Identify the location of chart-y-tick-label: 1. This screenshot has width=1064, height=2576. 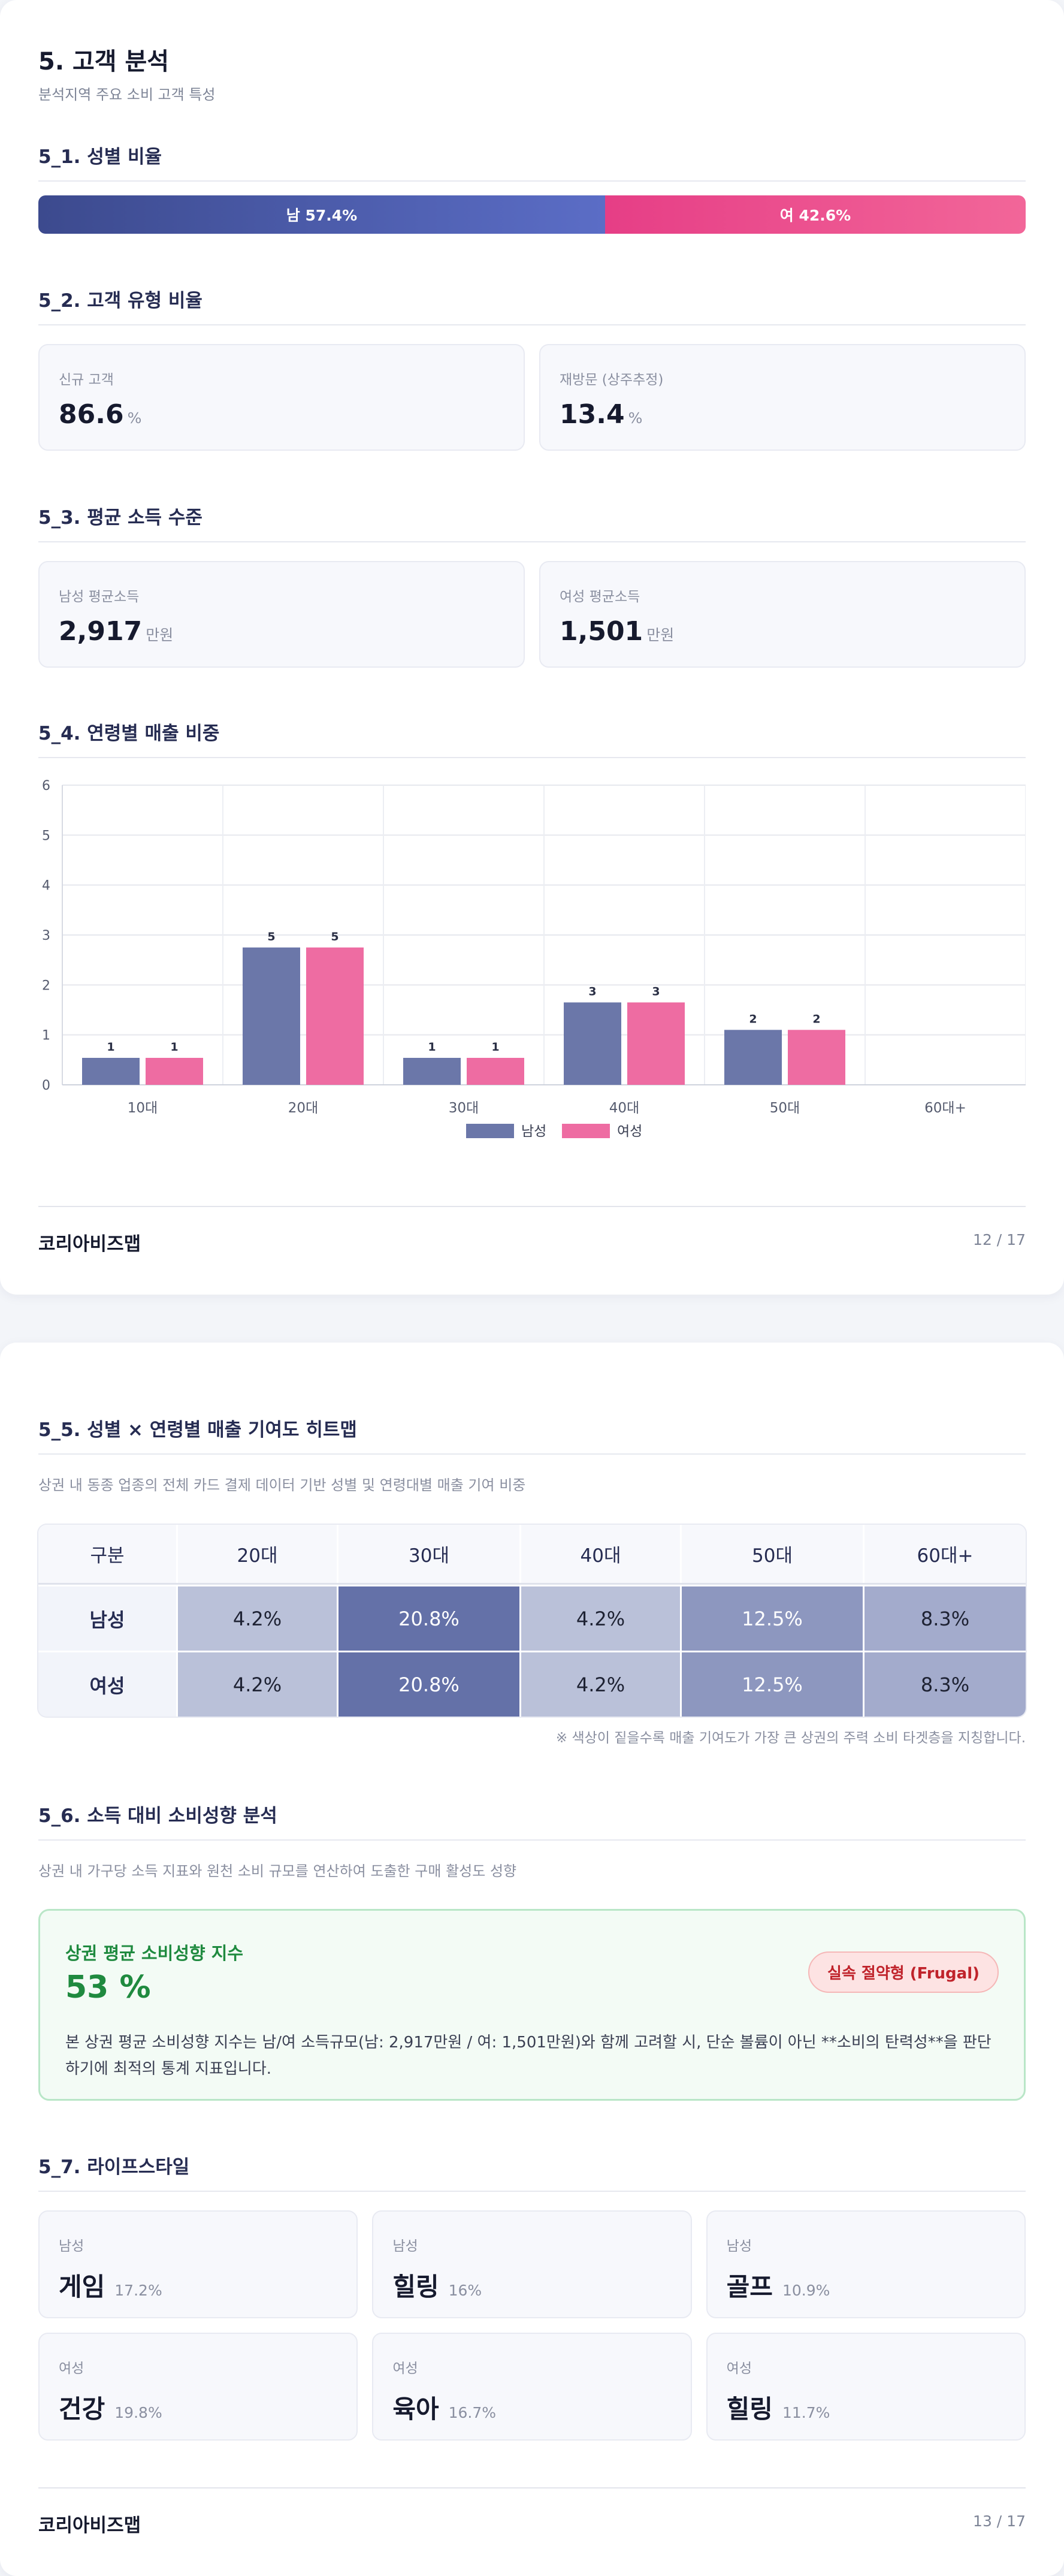
(46, 1035).